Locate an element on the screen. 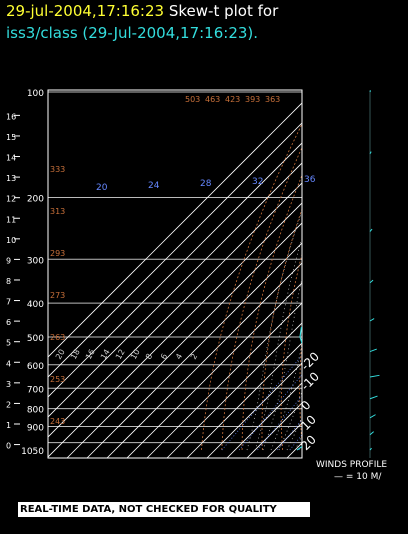 The width and height of the screenshot is (408, 534). moist-adiabat-label: 14 is located at coordinates (105, 354).